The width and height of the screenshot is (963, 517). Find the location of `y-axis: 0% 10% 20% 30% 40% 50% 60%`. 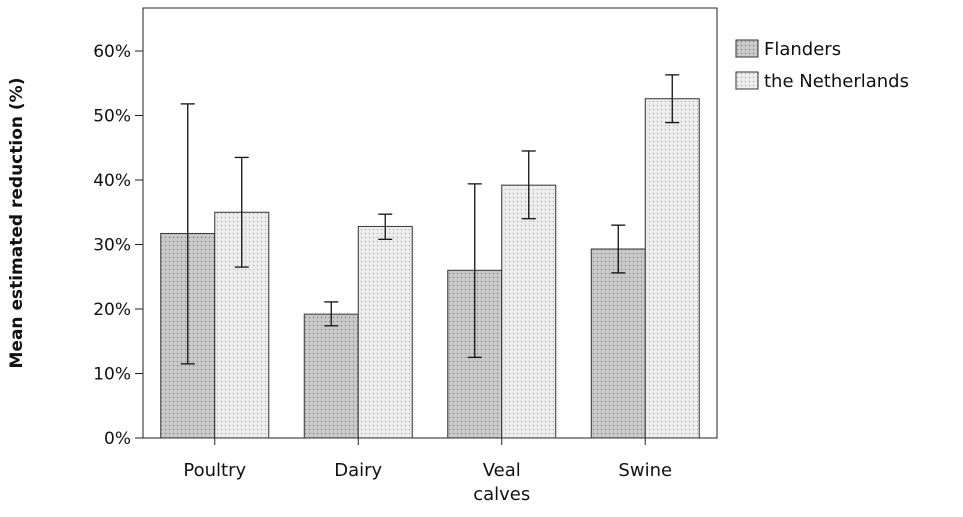

y-axis: 0% 10% 20% 30% 40% 50% 60% is located at coordinates (118, 245).